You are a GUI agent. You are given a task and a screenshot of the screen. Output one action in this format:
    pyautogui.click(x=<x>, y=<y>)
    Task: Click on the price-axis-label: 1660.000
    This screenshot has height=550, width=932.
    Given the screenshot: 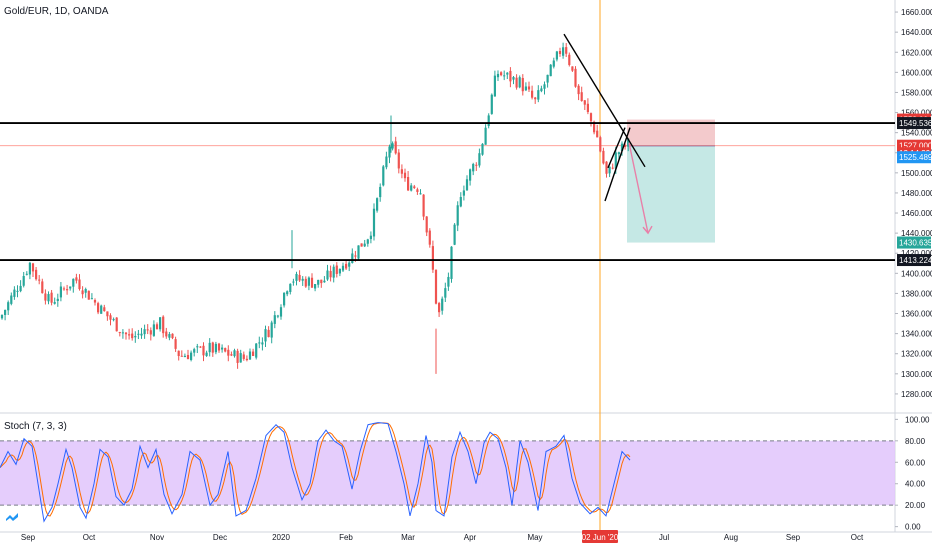 What is the action you would take?
    pyautogui.click(x=916, y=12)
    